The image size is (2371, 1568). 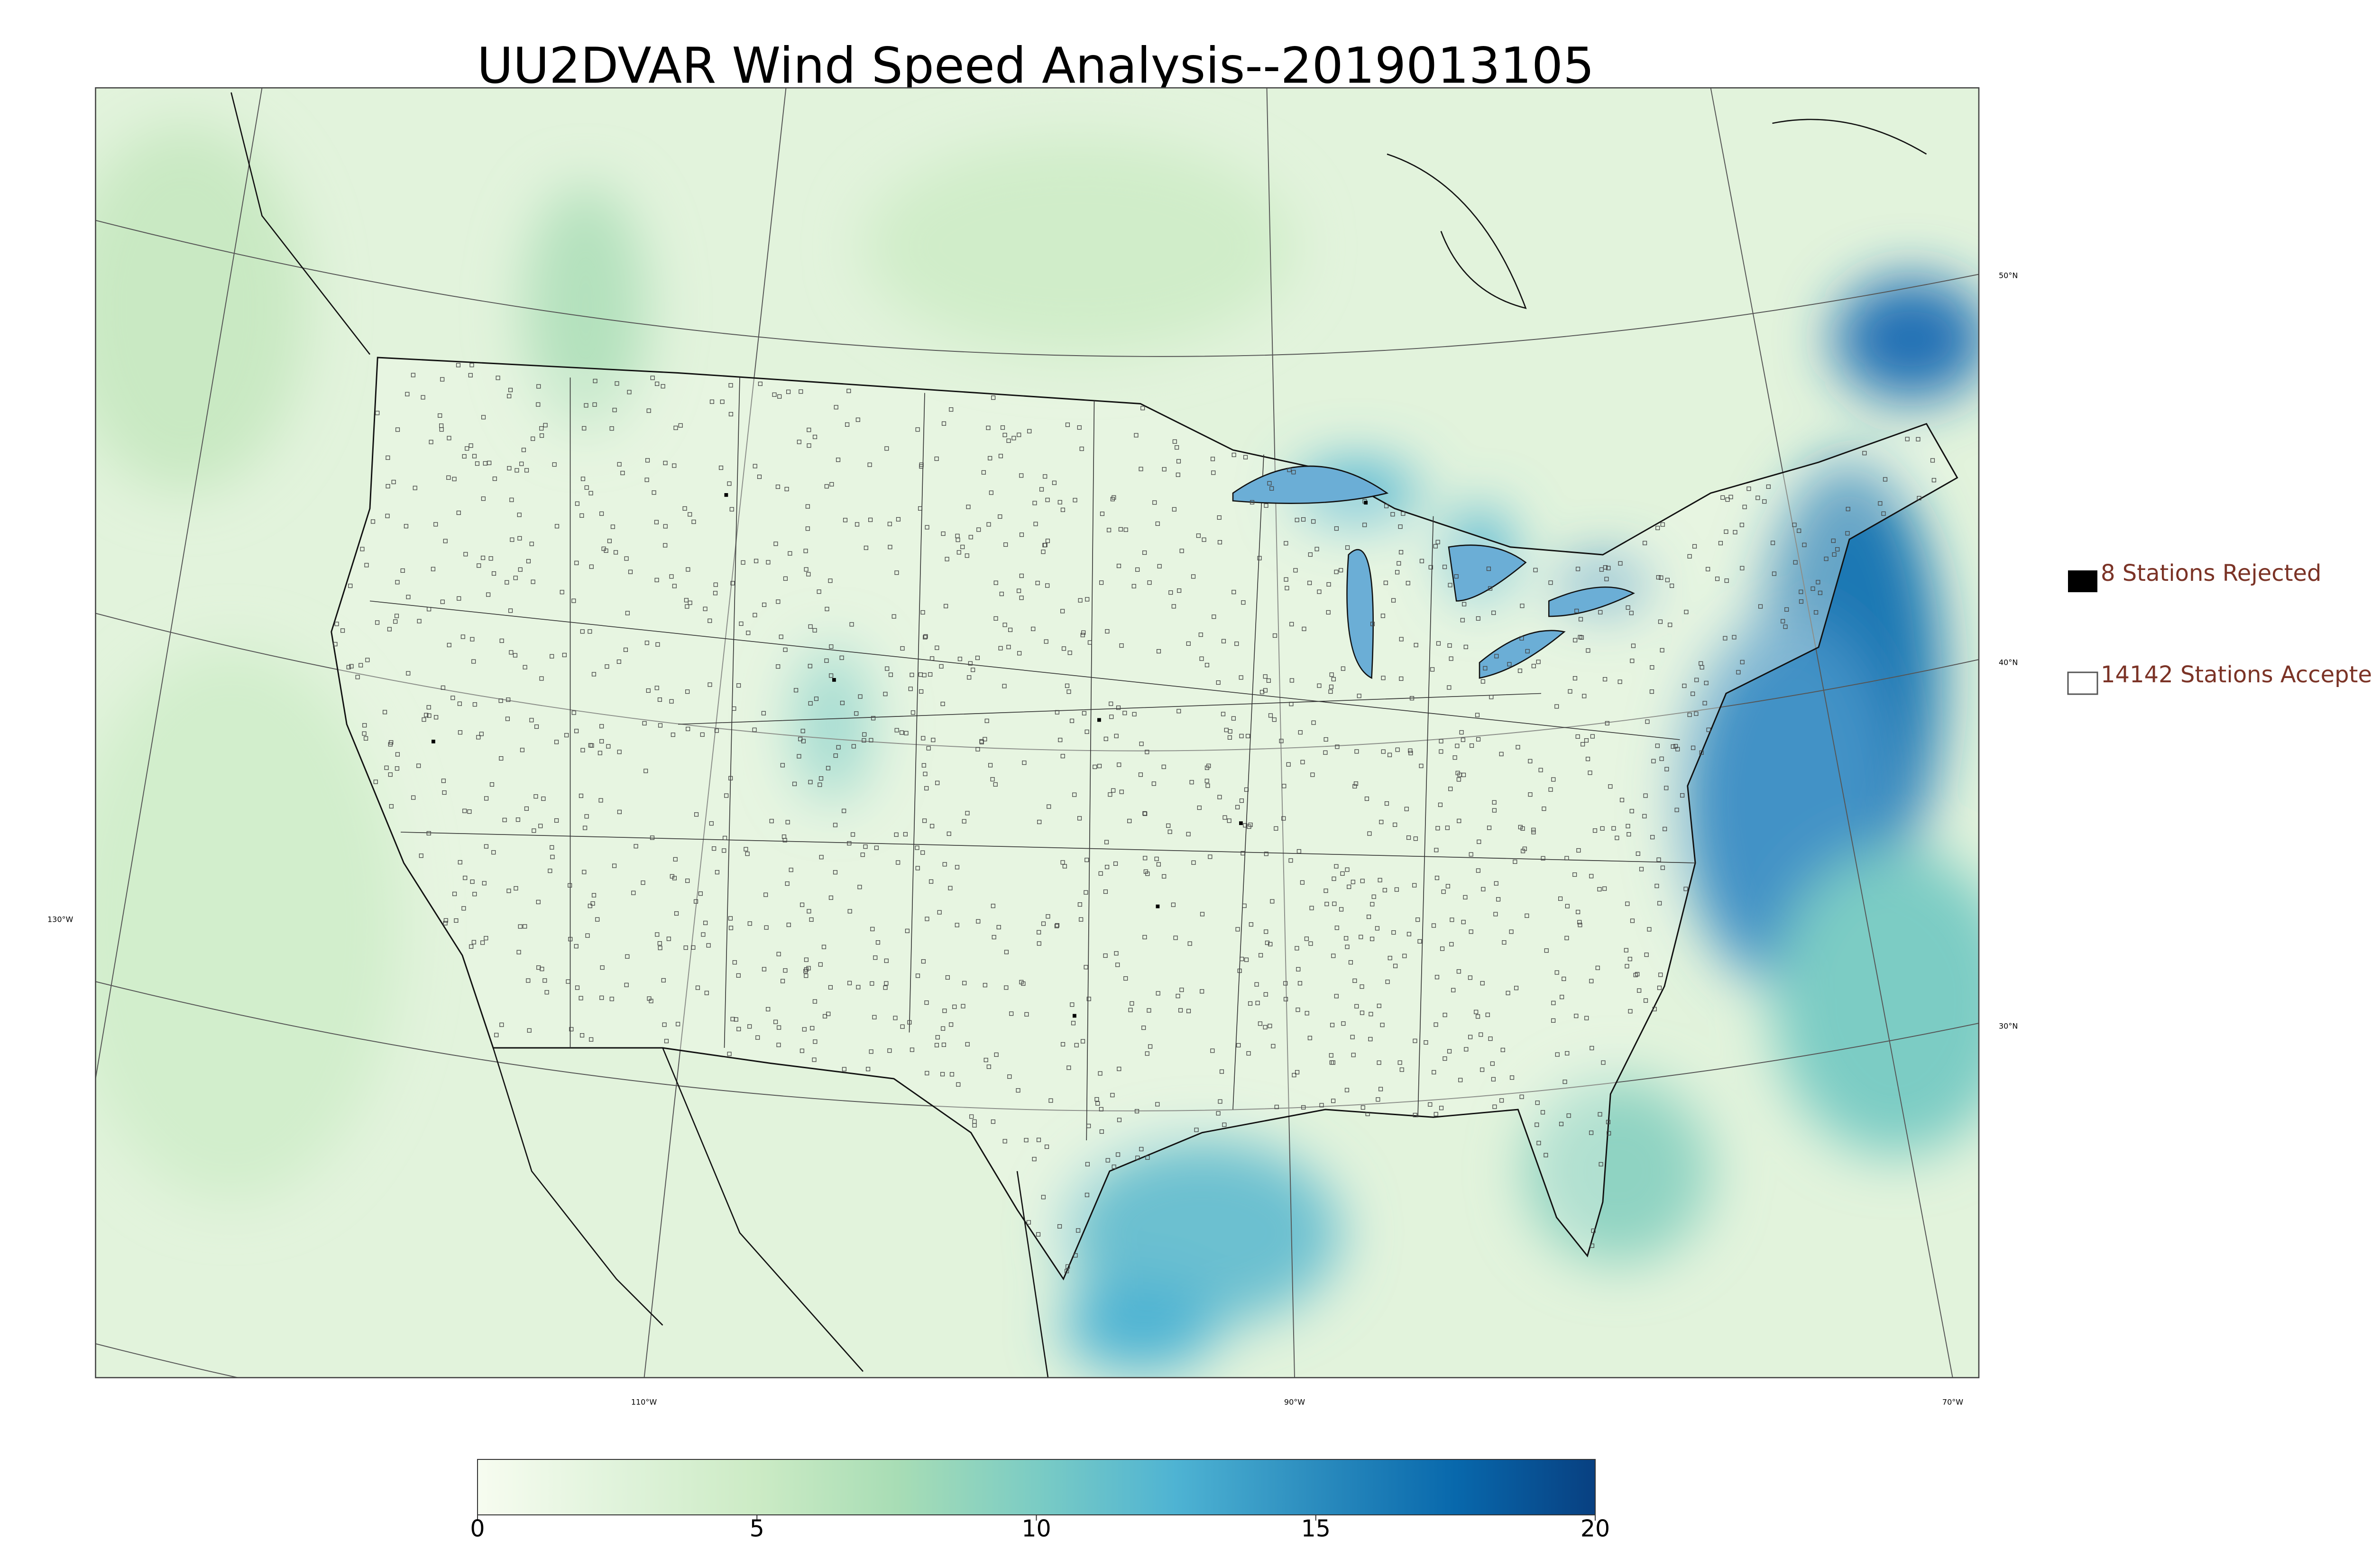 I want to click on colorbar-tick-label: 15, so click(x=1316, y=1528).